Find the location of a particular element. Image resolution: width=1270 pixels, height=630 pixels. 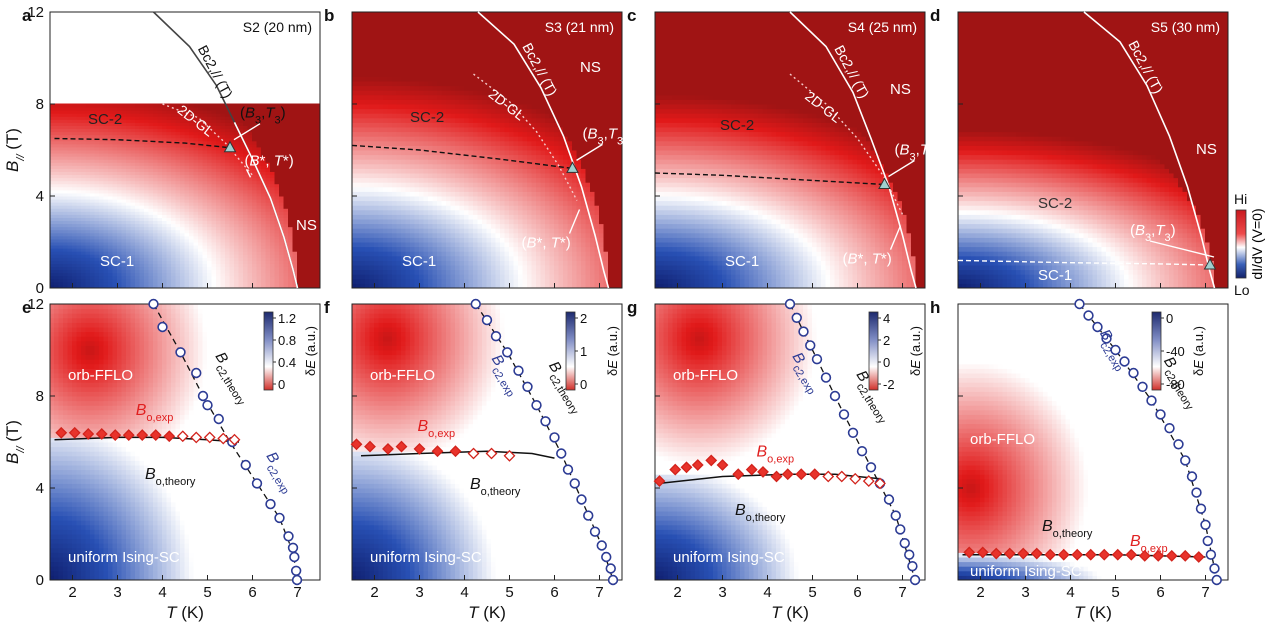

panel-letter: g is located at coordinates (632, 307).